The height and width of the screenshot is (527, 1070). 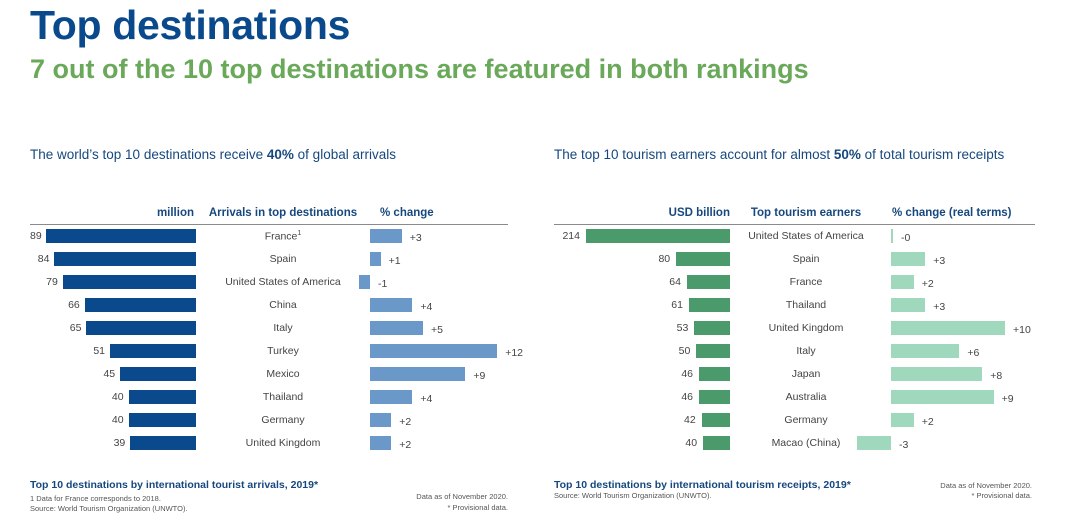 I want to click on arrivals-value-label: 51, so click(x=99, y=351).